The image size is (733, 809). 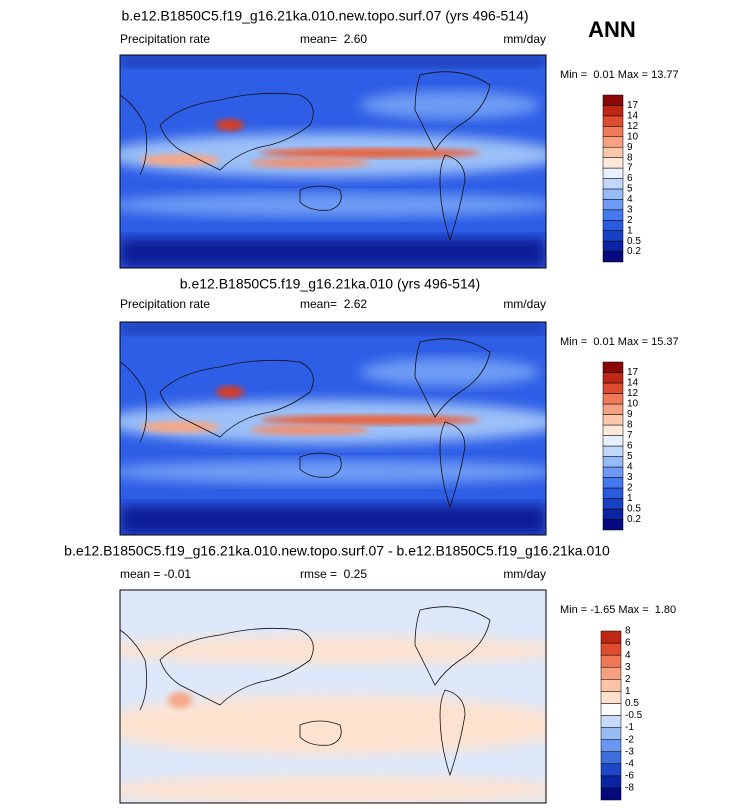 I want to click on colorbar-label: 0.5, so click(x=634, y=509).